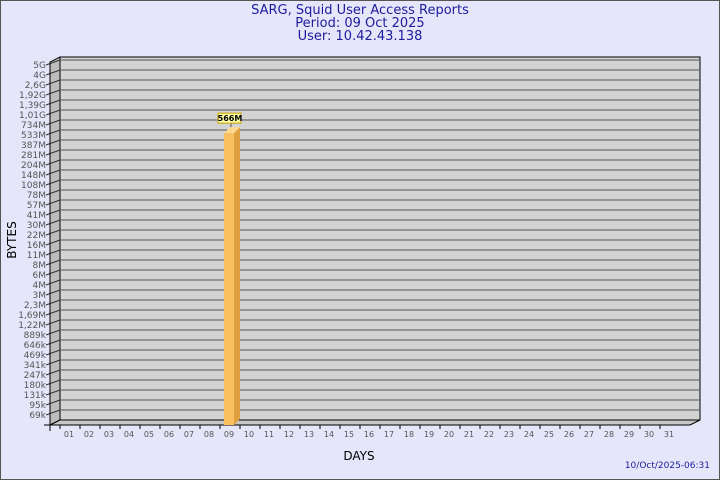 This screenshot has width=720, height=480. Describe the element at coordinates (369, 434) in the screenshot. I see `x-tick-label: 16` at that location.